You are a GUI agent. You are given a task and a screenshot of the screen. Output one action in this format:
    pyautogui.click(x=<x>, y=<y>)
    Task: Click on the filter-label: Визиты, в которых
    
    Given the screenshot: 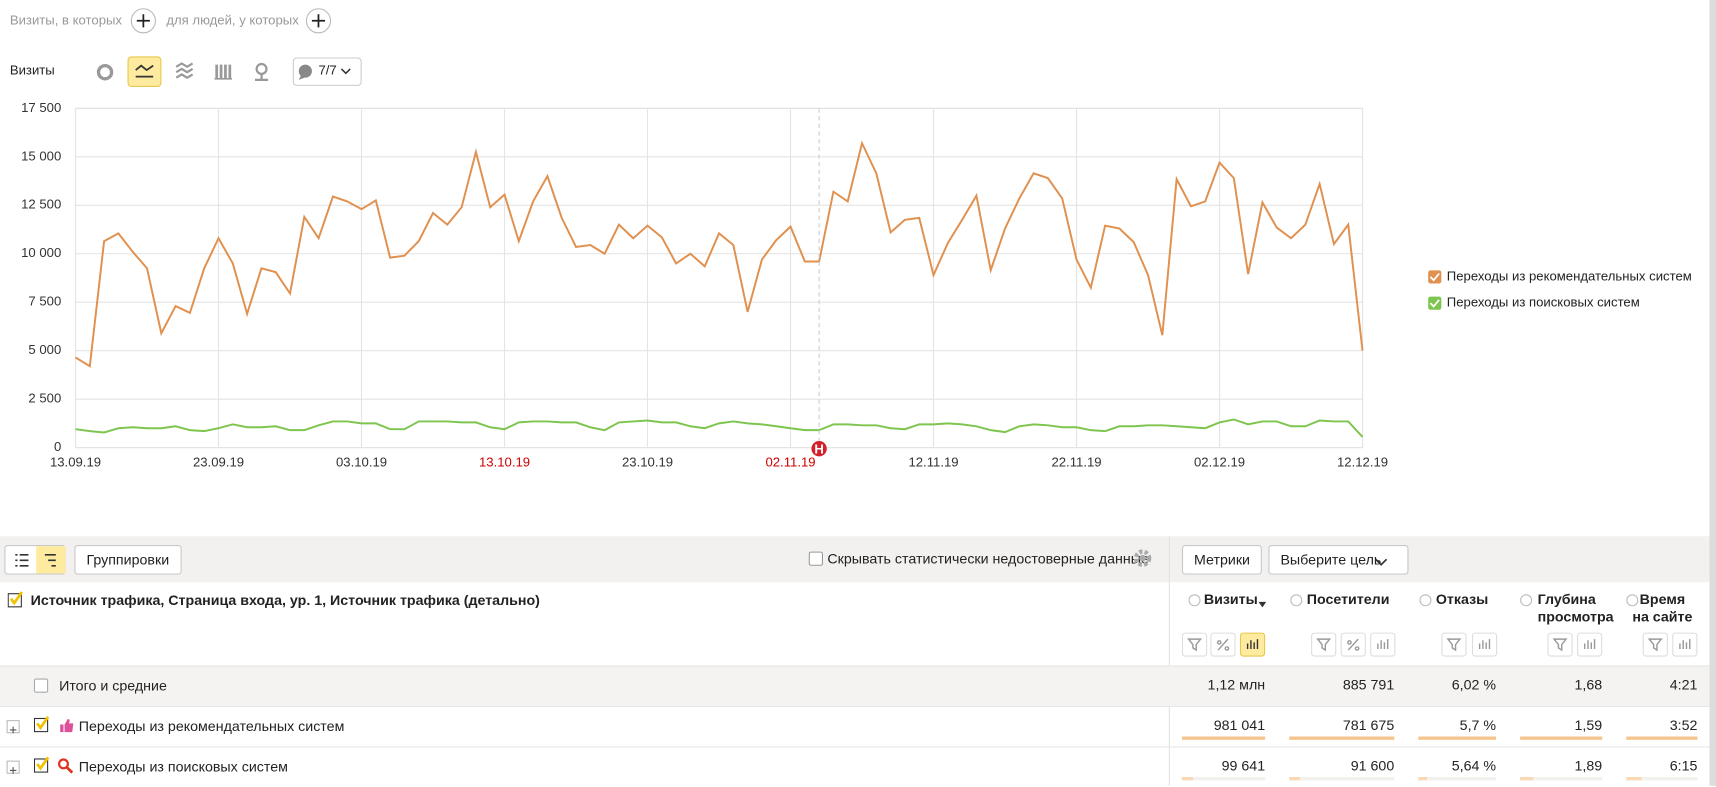 What is the action you would take?
    pyautogui.click(x=66, y=19)
    